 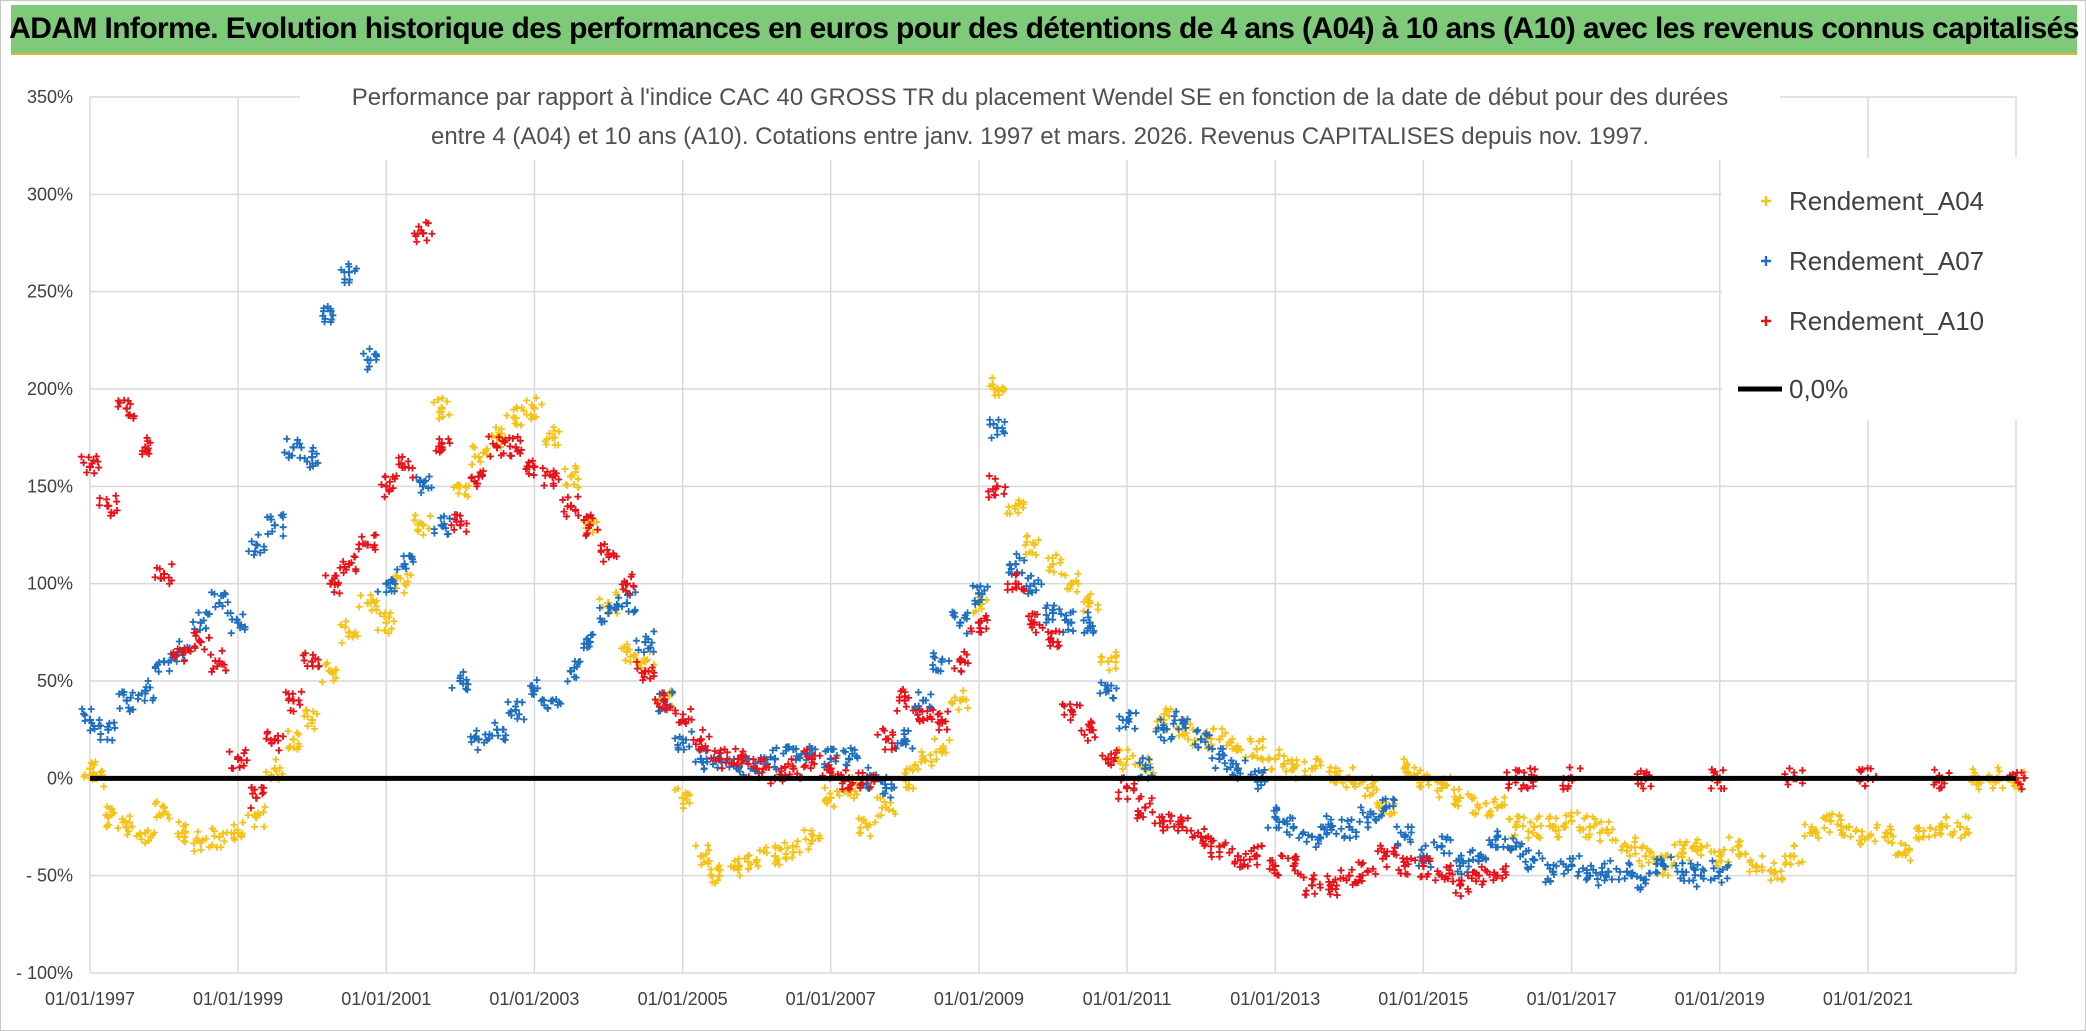 I want to click on x-tick-label: 01/01/2011, so click(x=1127, y=999).